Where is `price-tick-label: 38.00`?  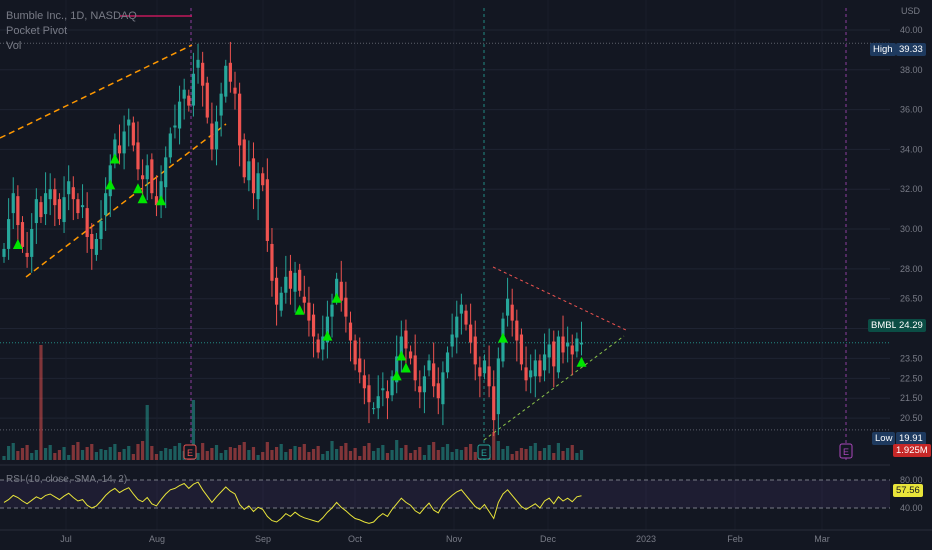 price-tick-label: 38.00 is located at coordinates (911, 70).